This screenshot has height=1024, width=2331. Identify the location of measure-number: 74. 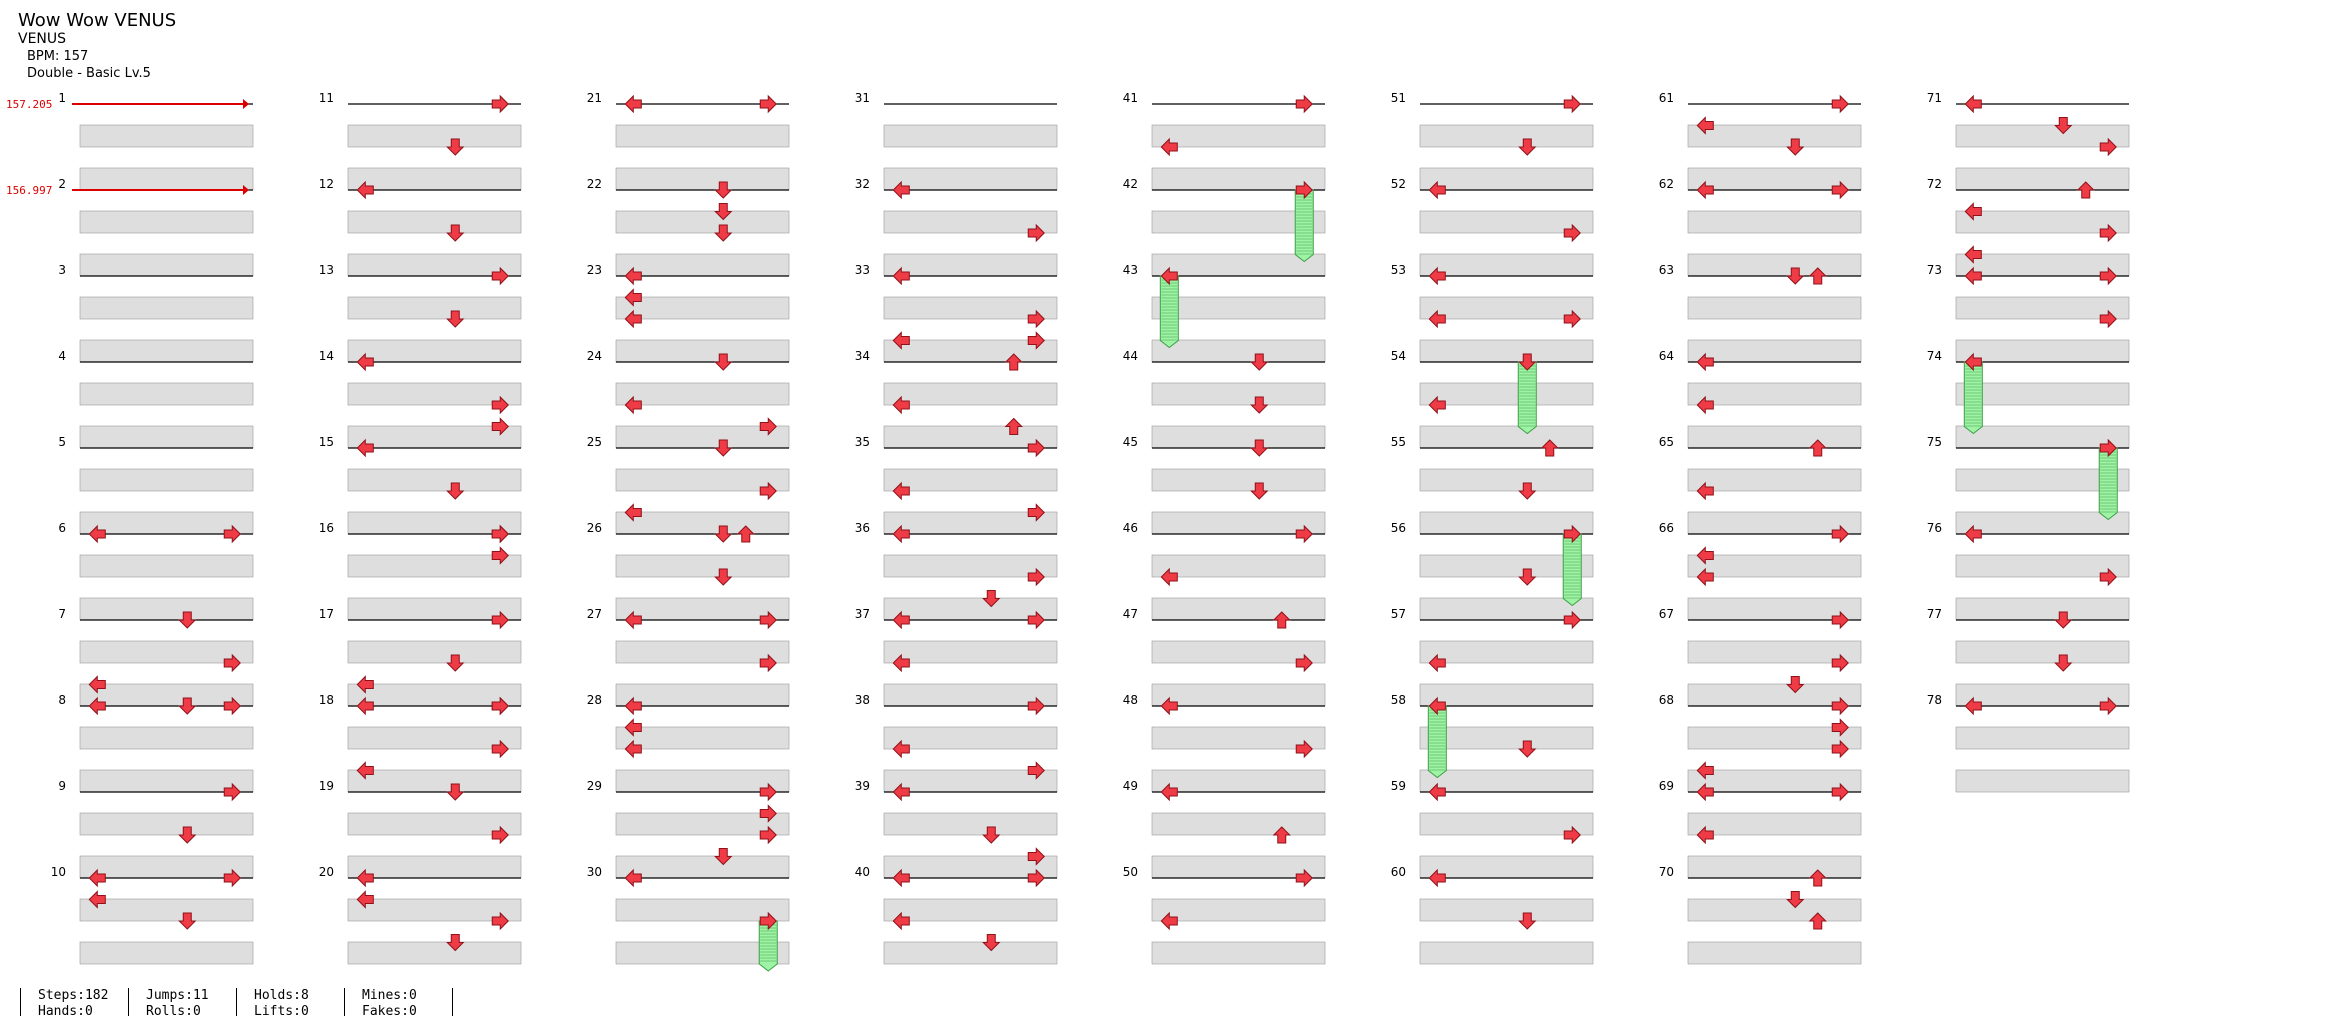
(1934, 356).